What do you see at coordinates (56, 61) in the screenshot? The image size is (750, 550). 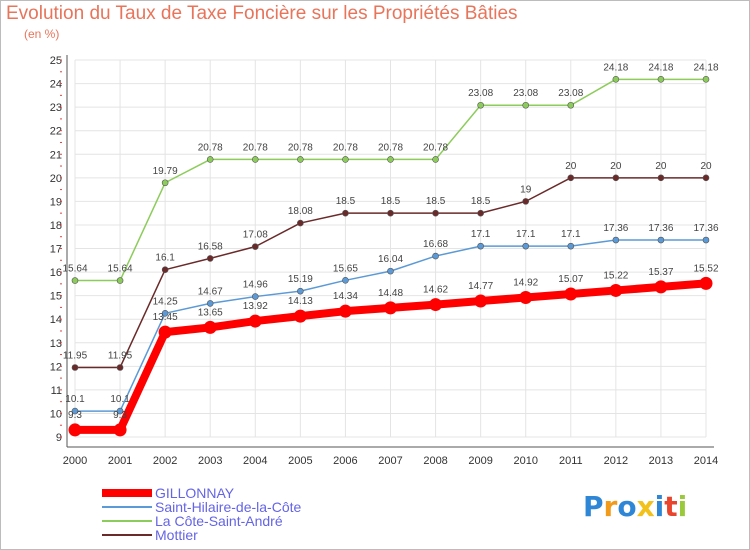 I see `y-tick-label: 25` at bounding box center [56, 61].